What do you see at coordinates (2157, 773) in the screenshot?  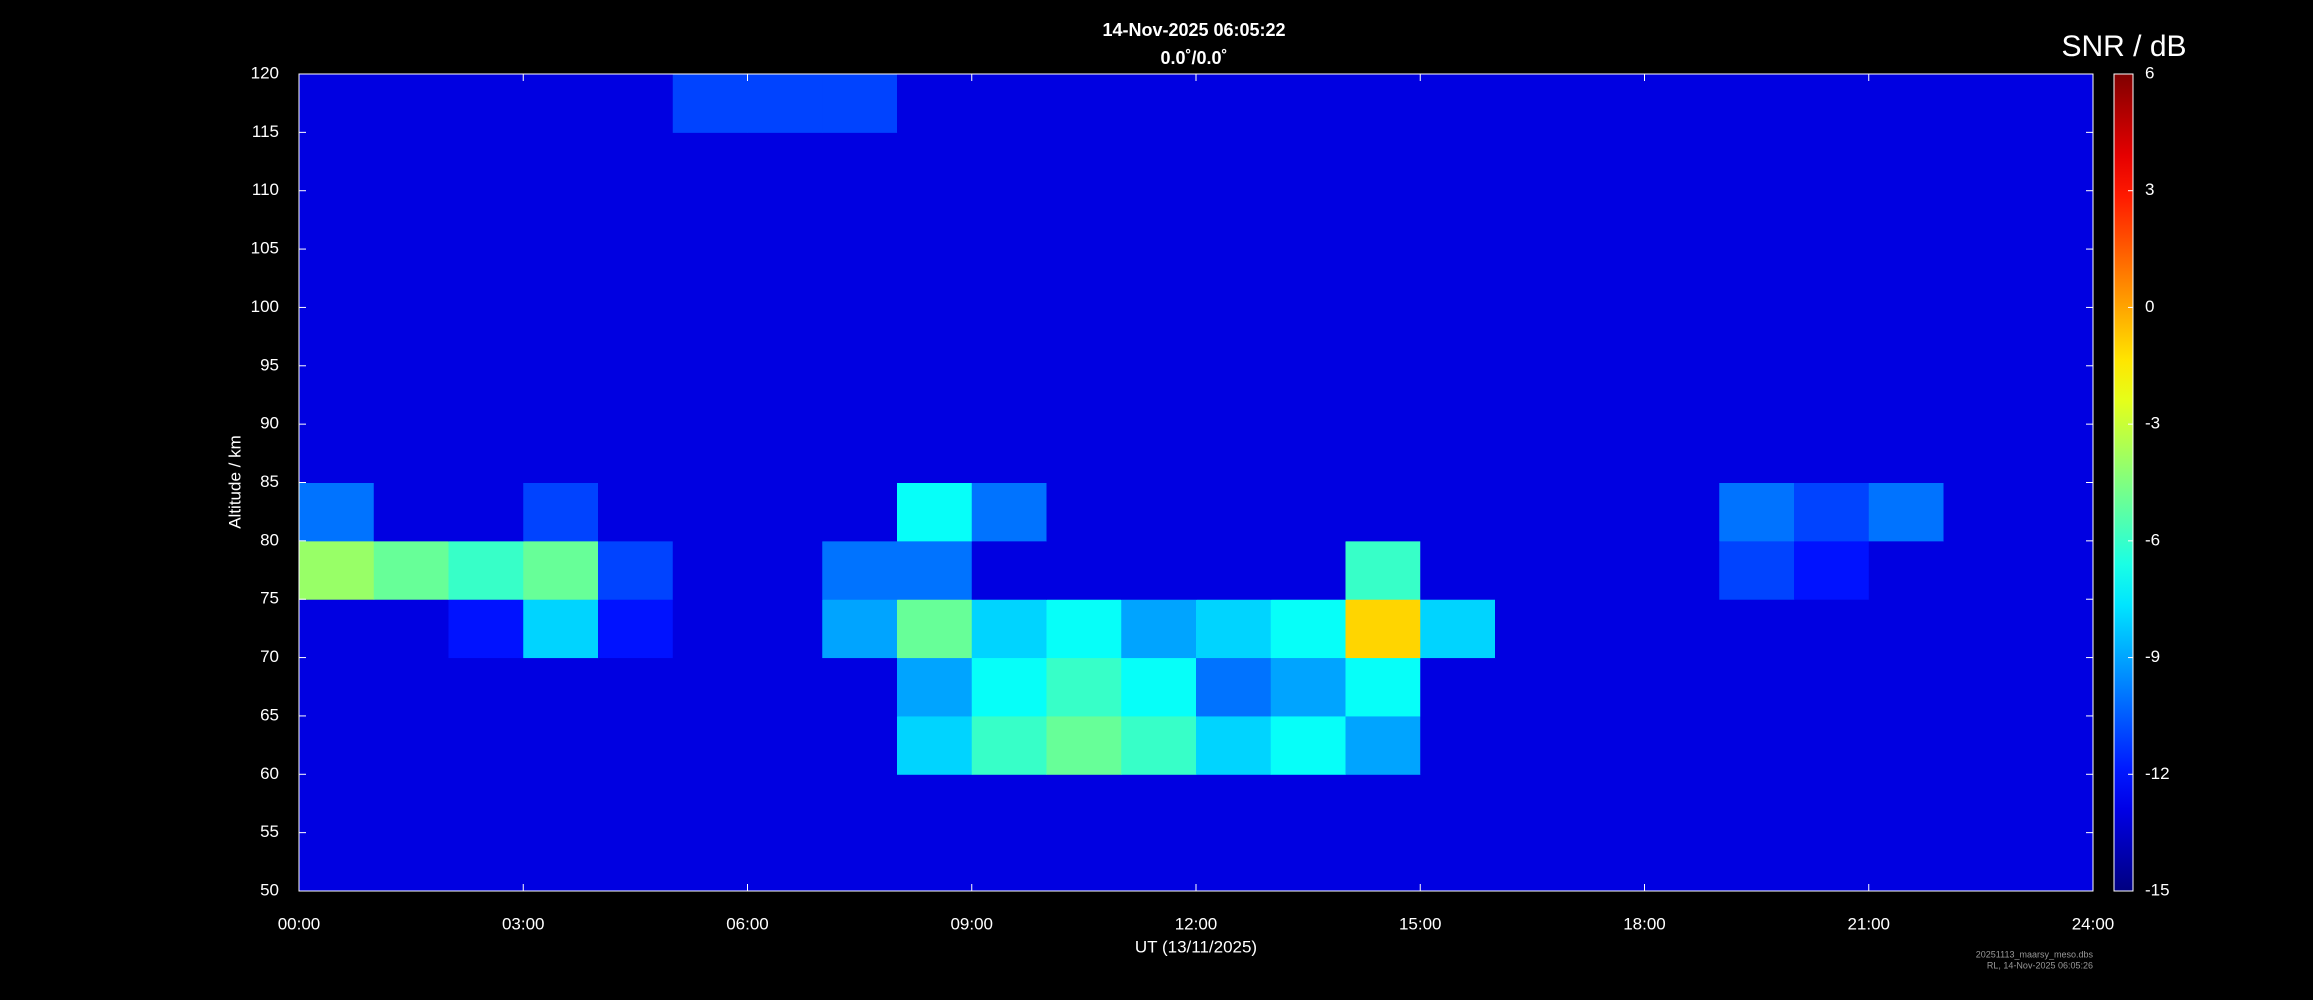 I see `colorbar-tick-label: -12` at bounding box center [2157, 773].